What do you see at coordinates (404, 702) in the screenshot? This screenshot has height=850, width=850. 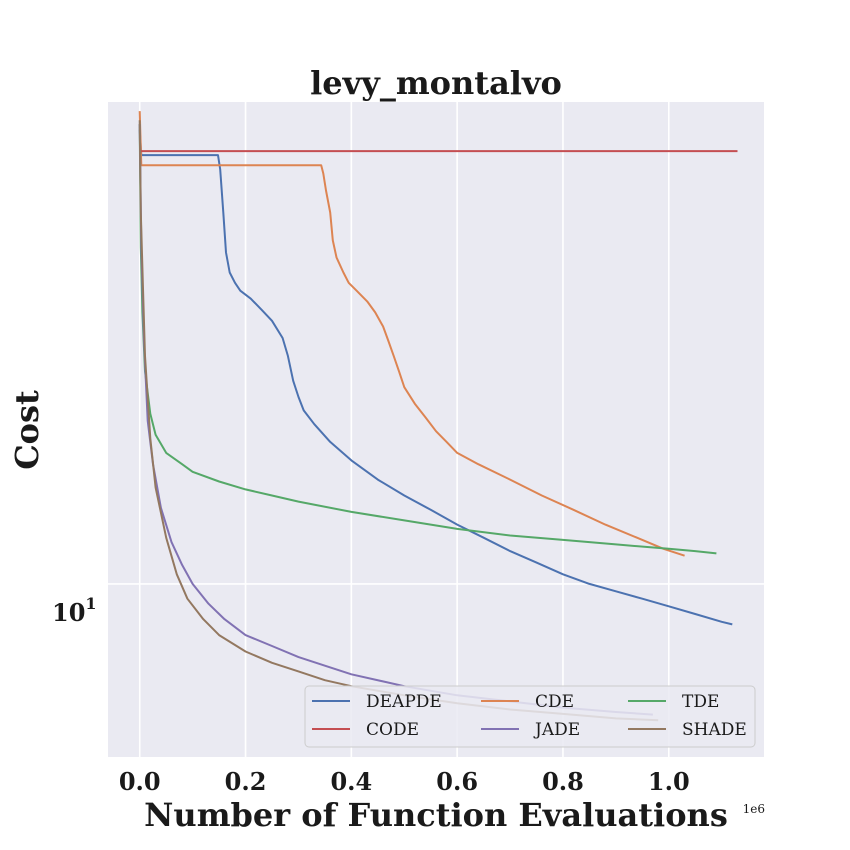 I see `legend-label-deapde: DEAPDE` at bounding box center [404, 702].